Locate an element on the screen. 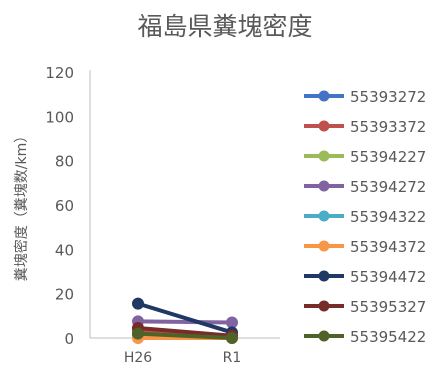  legend-item: 55394272 is located at coordinates (365, 187).